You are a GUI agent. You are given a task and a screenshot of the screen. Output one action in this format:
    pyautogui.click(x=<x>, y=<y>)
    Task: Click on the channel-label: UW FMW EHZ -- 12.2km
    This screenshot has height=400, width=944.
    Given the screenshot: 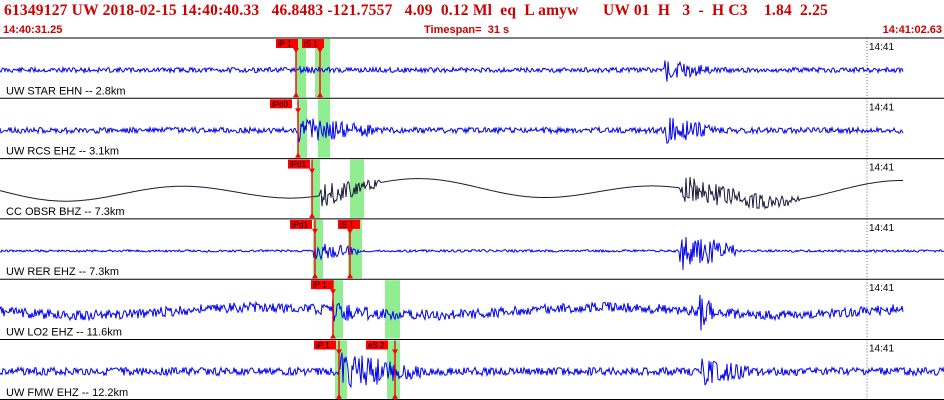 What is the action you would take?
    pyautogui.click(x=67, y=393)
    